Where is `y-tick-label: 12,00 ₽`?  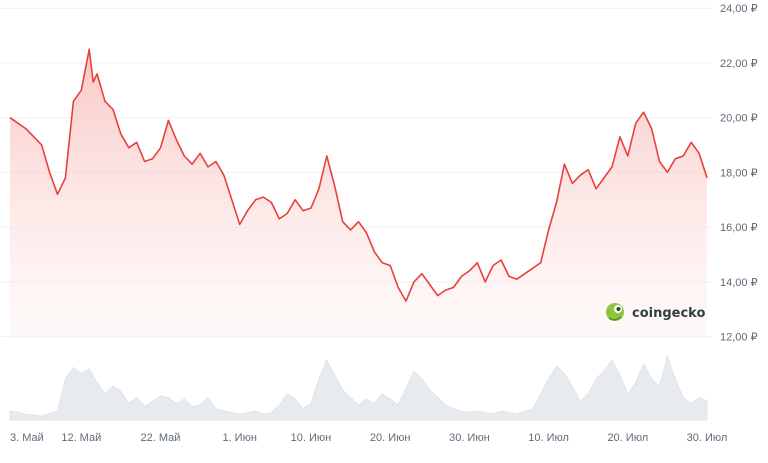 y-tick-label: 12,00 ₽ is located at coordinates (739, 338).